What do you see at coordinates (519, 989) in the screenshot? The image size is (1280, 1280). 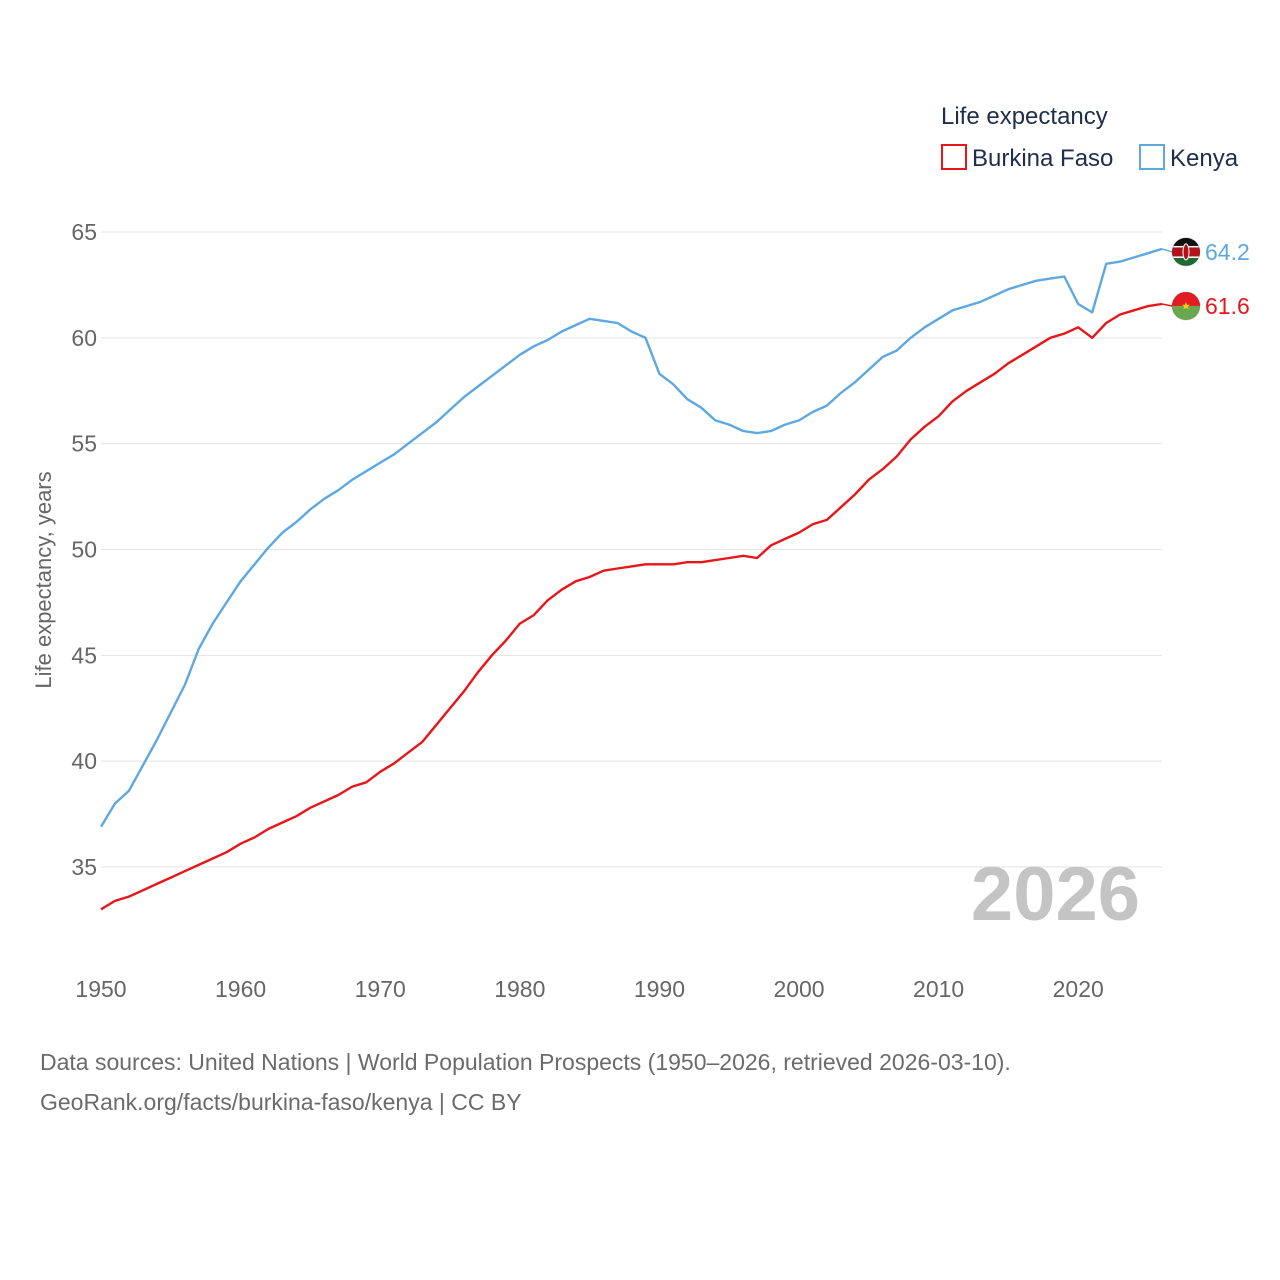 I see `x-tick-label-1980: 1980` at bounding box center [519, 989].